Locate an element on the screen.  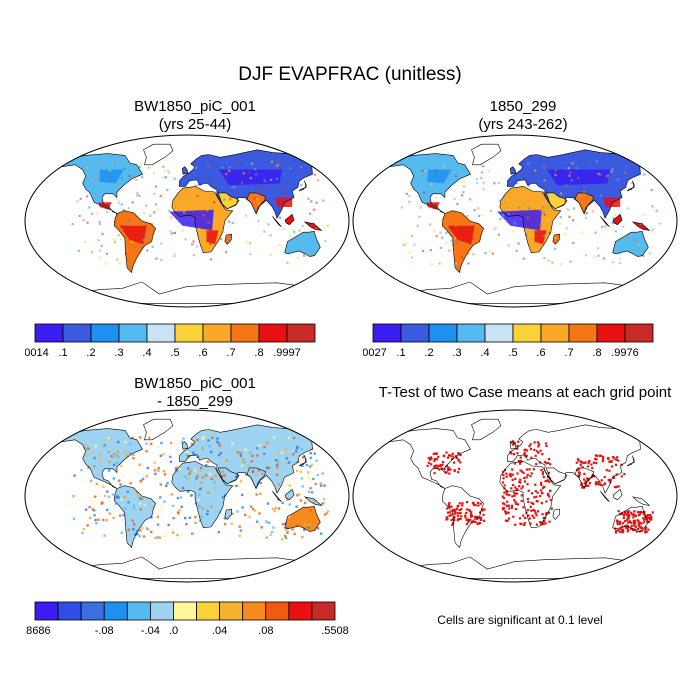
land-uk is located at coordinates (513, 170).